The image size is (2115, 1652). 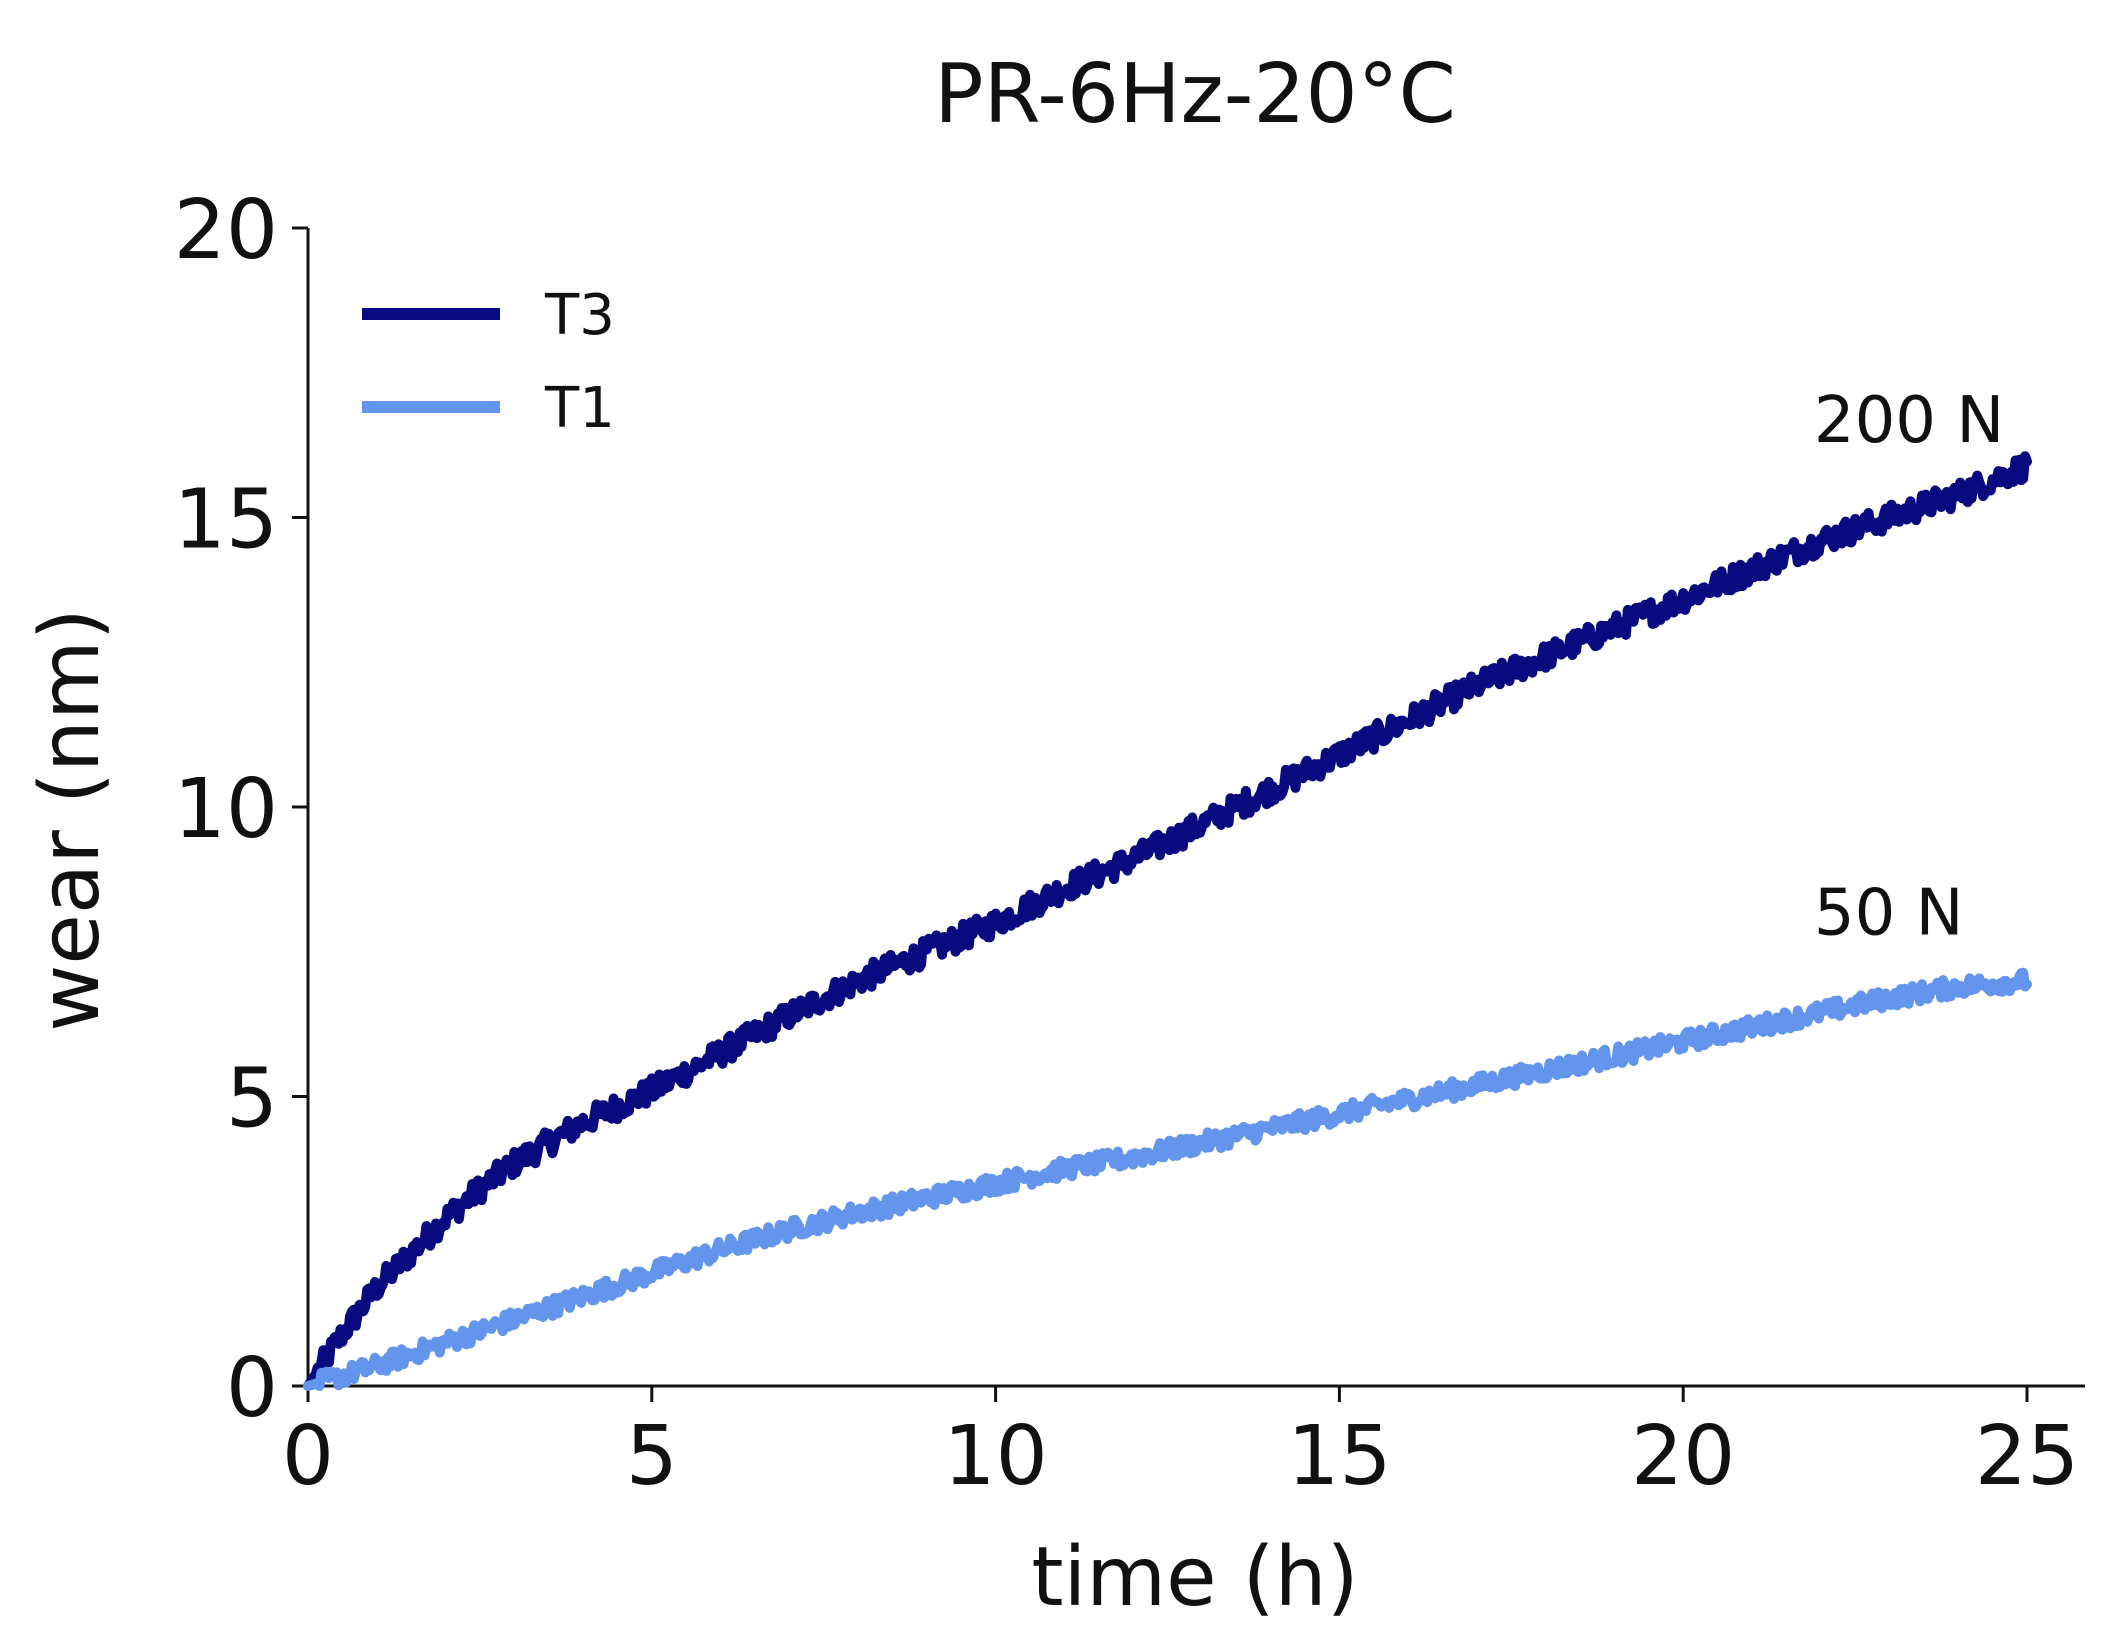 I want to click on annotations: 200 N 50 N, so click(x=1909, y=667).